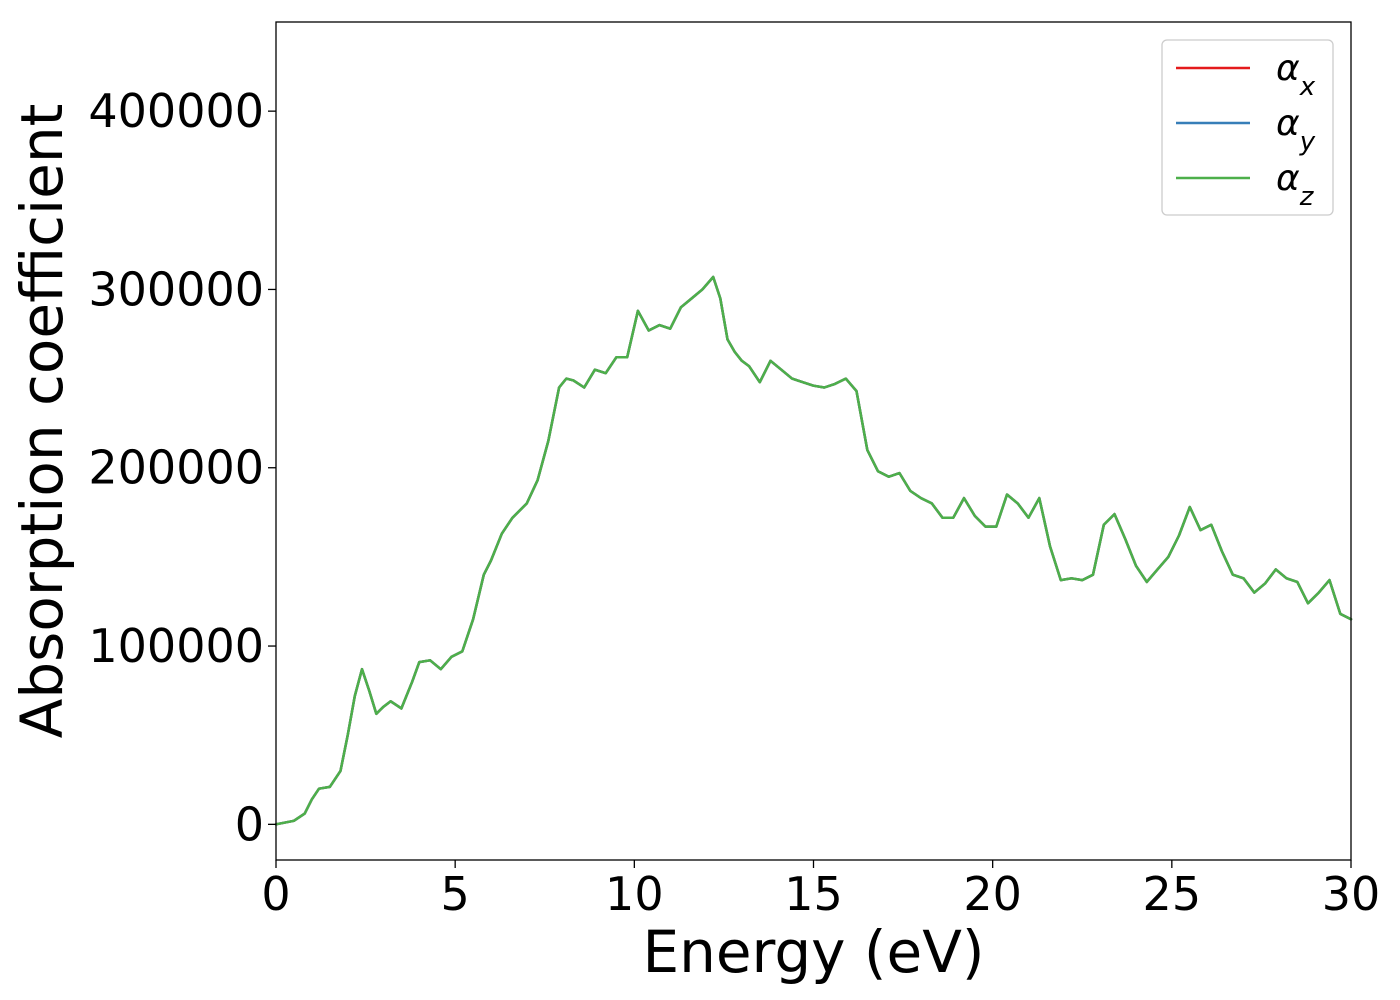 Image resolution: width=1400 pixels, height=1000 pixels. What do you see at coordinates (1172, 894) in the screenshot?
I see `x-tick-label: 25` at bounding box center [1172, 894].